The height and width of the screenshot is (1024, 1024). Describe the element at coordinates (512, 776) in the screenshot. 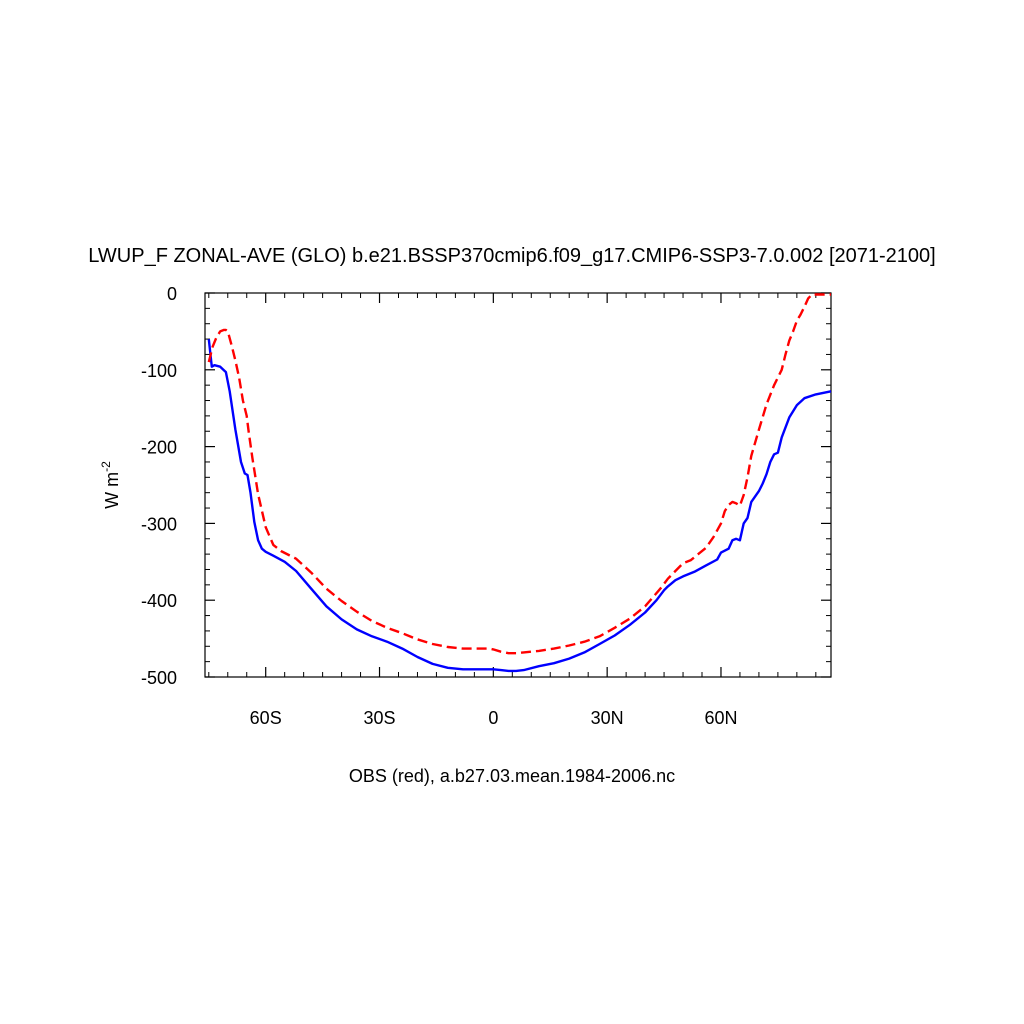

I see `x-axis-label: OBS (red), a.b27.03.mean.1984-2006.nc` at that location.